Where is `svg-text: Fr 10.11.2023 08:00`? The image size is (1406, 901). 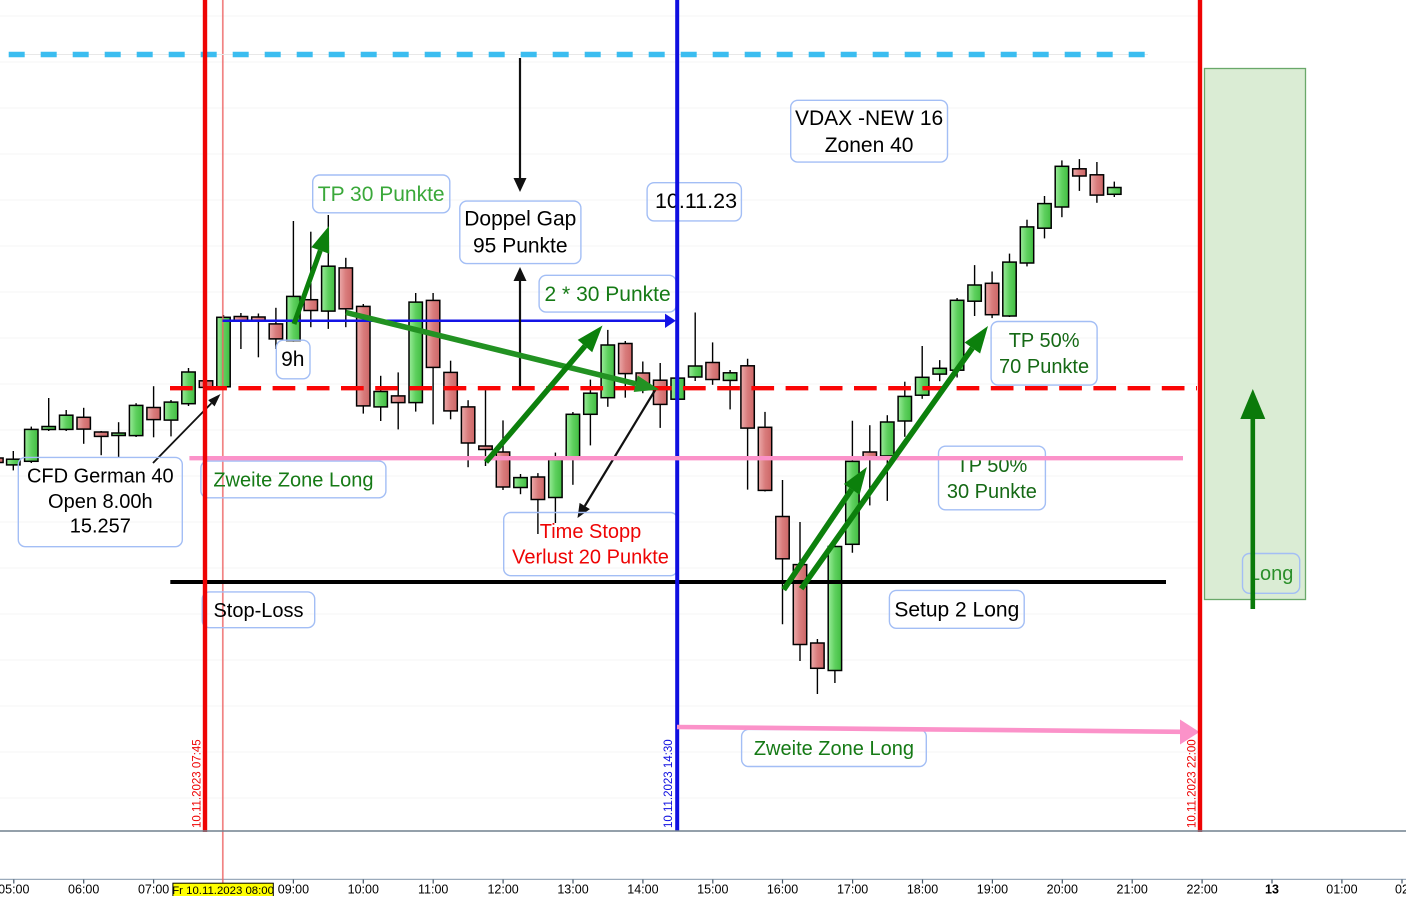
svg-text: Fr 10.11.2023 08:00 is located at coordinates (223, 890).